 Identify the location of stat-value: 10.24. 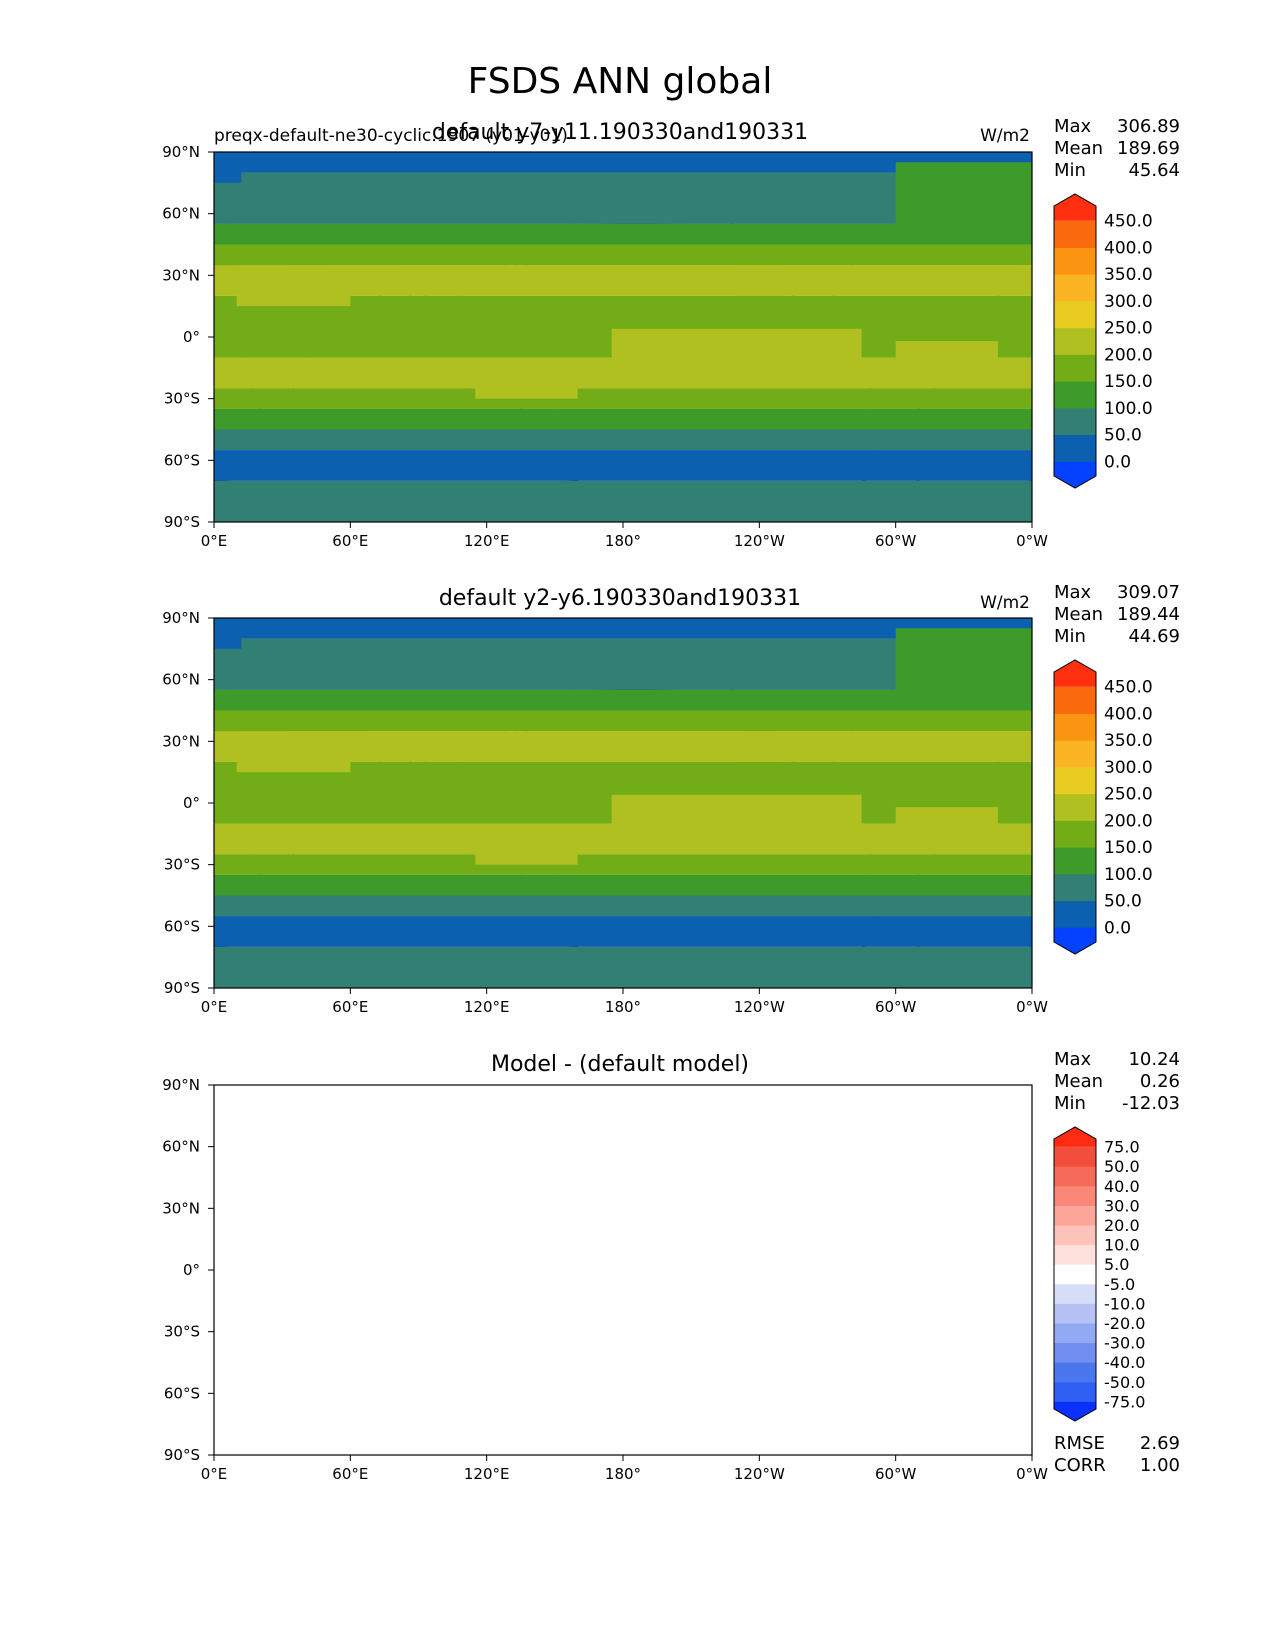
(1154, 1059).